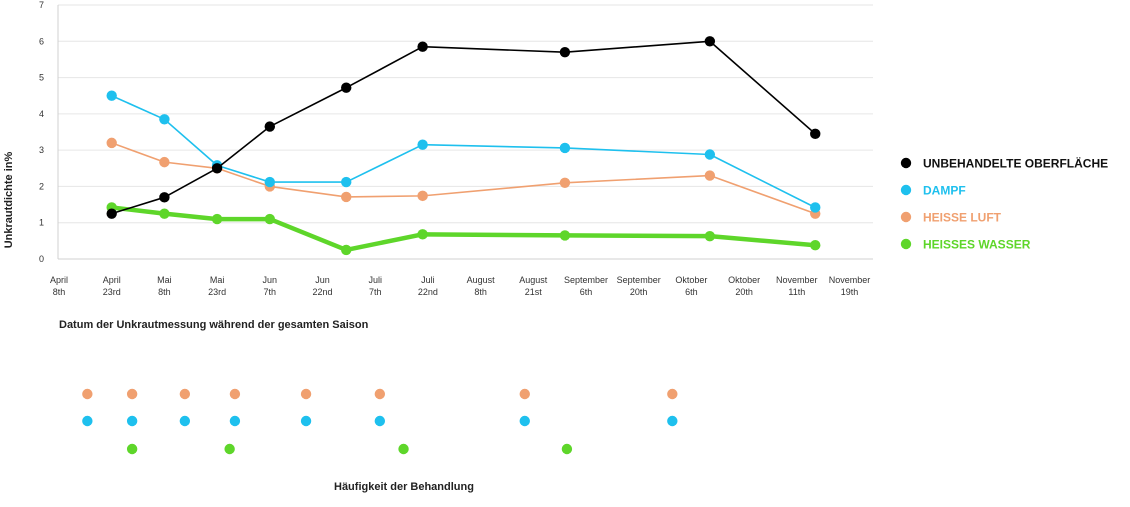 This screenshot has height=507, width=1130. Describe the element at coordinates (962, 218) in the screenshot. I see `legend-label-2: HEISSE LUFT` at that location.